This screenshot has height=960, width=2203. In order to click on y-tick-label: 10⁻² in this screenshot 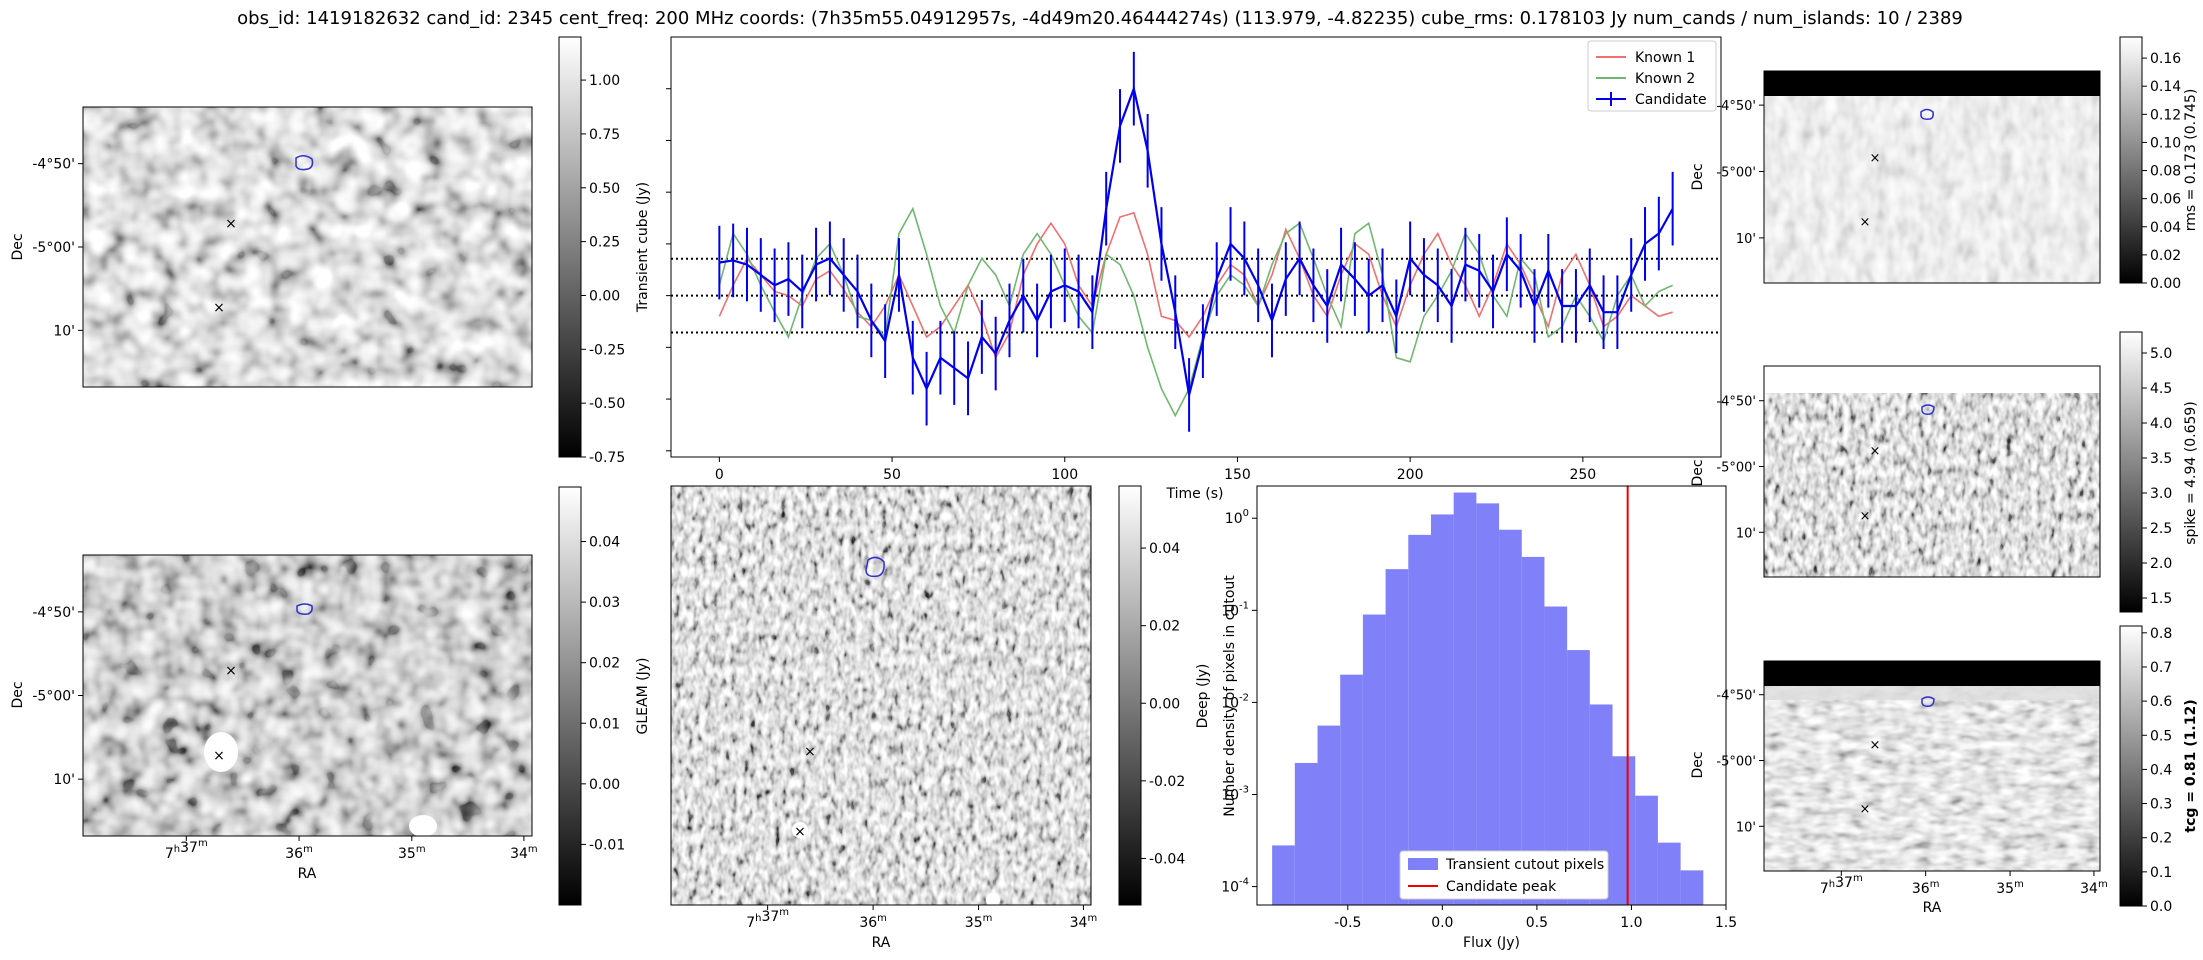, I will do `click(1235, 701)`.